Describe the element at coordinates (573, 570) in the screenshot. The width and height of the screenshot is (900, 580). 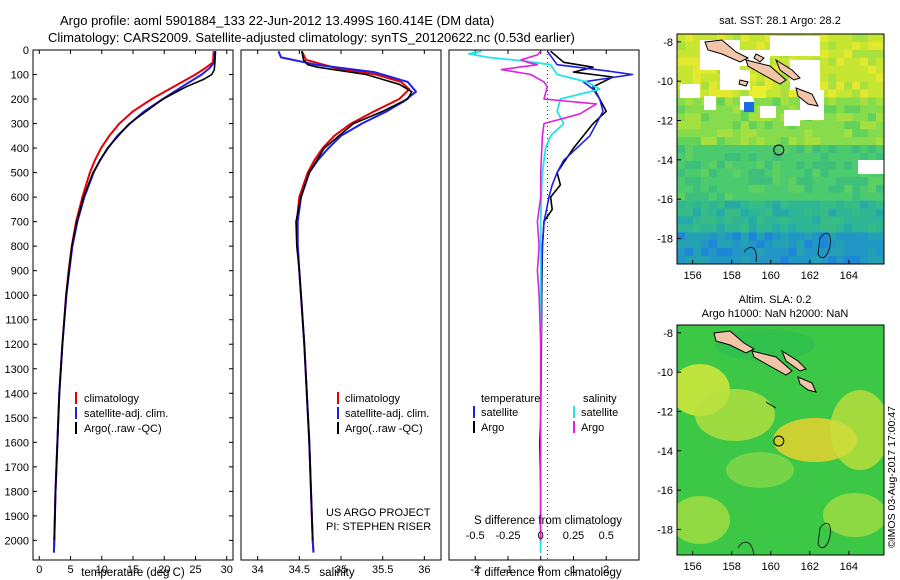
I see `x-tick-label: 1` at that location.